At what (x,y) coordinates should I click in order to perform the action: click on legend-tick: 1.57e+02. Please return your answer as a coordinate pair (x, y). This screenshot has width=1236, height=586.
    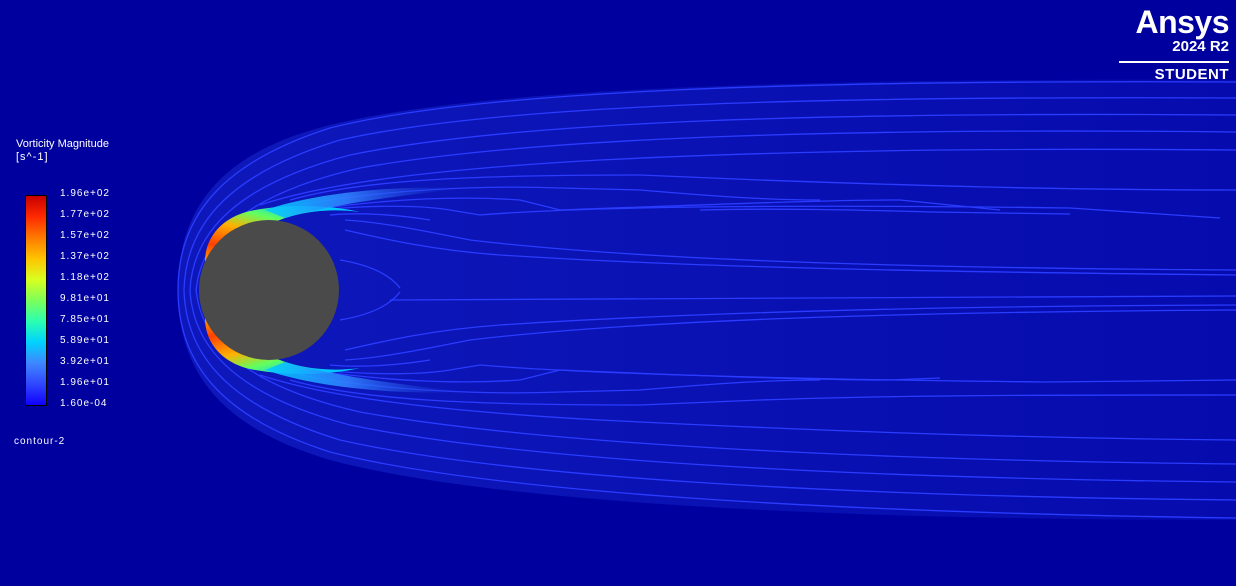
    Looking at the image, I should click on (85, 235).